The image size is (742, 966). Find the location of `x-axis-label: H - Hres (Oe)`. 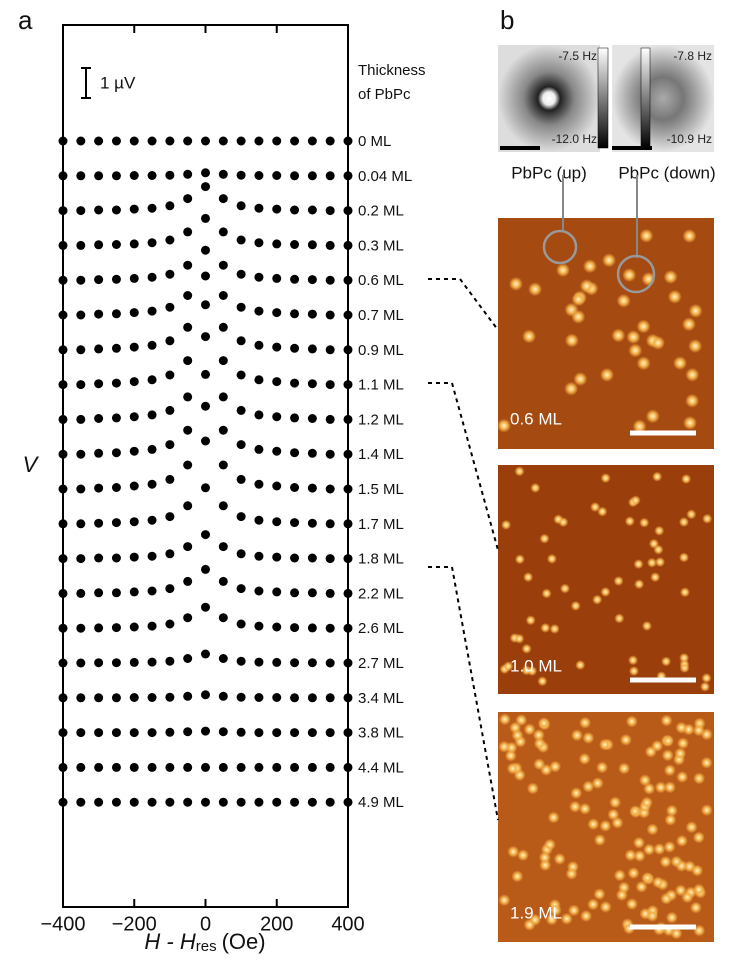

x-axis-label: H - Hres (Oe) is located at coordinates (204, 942).